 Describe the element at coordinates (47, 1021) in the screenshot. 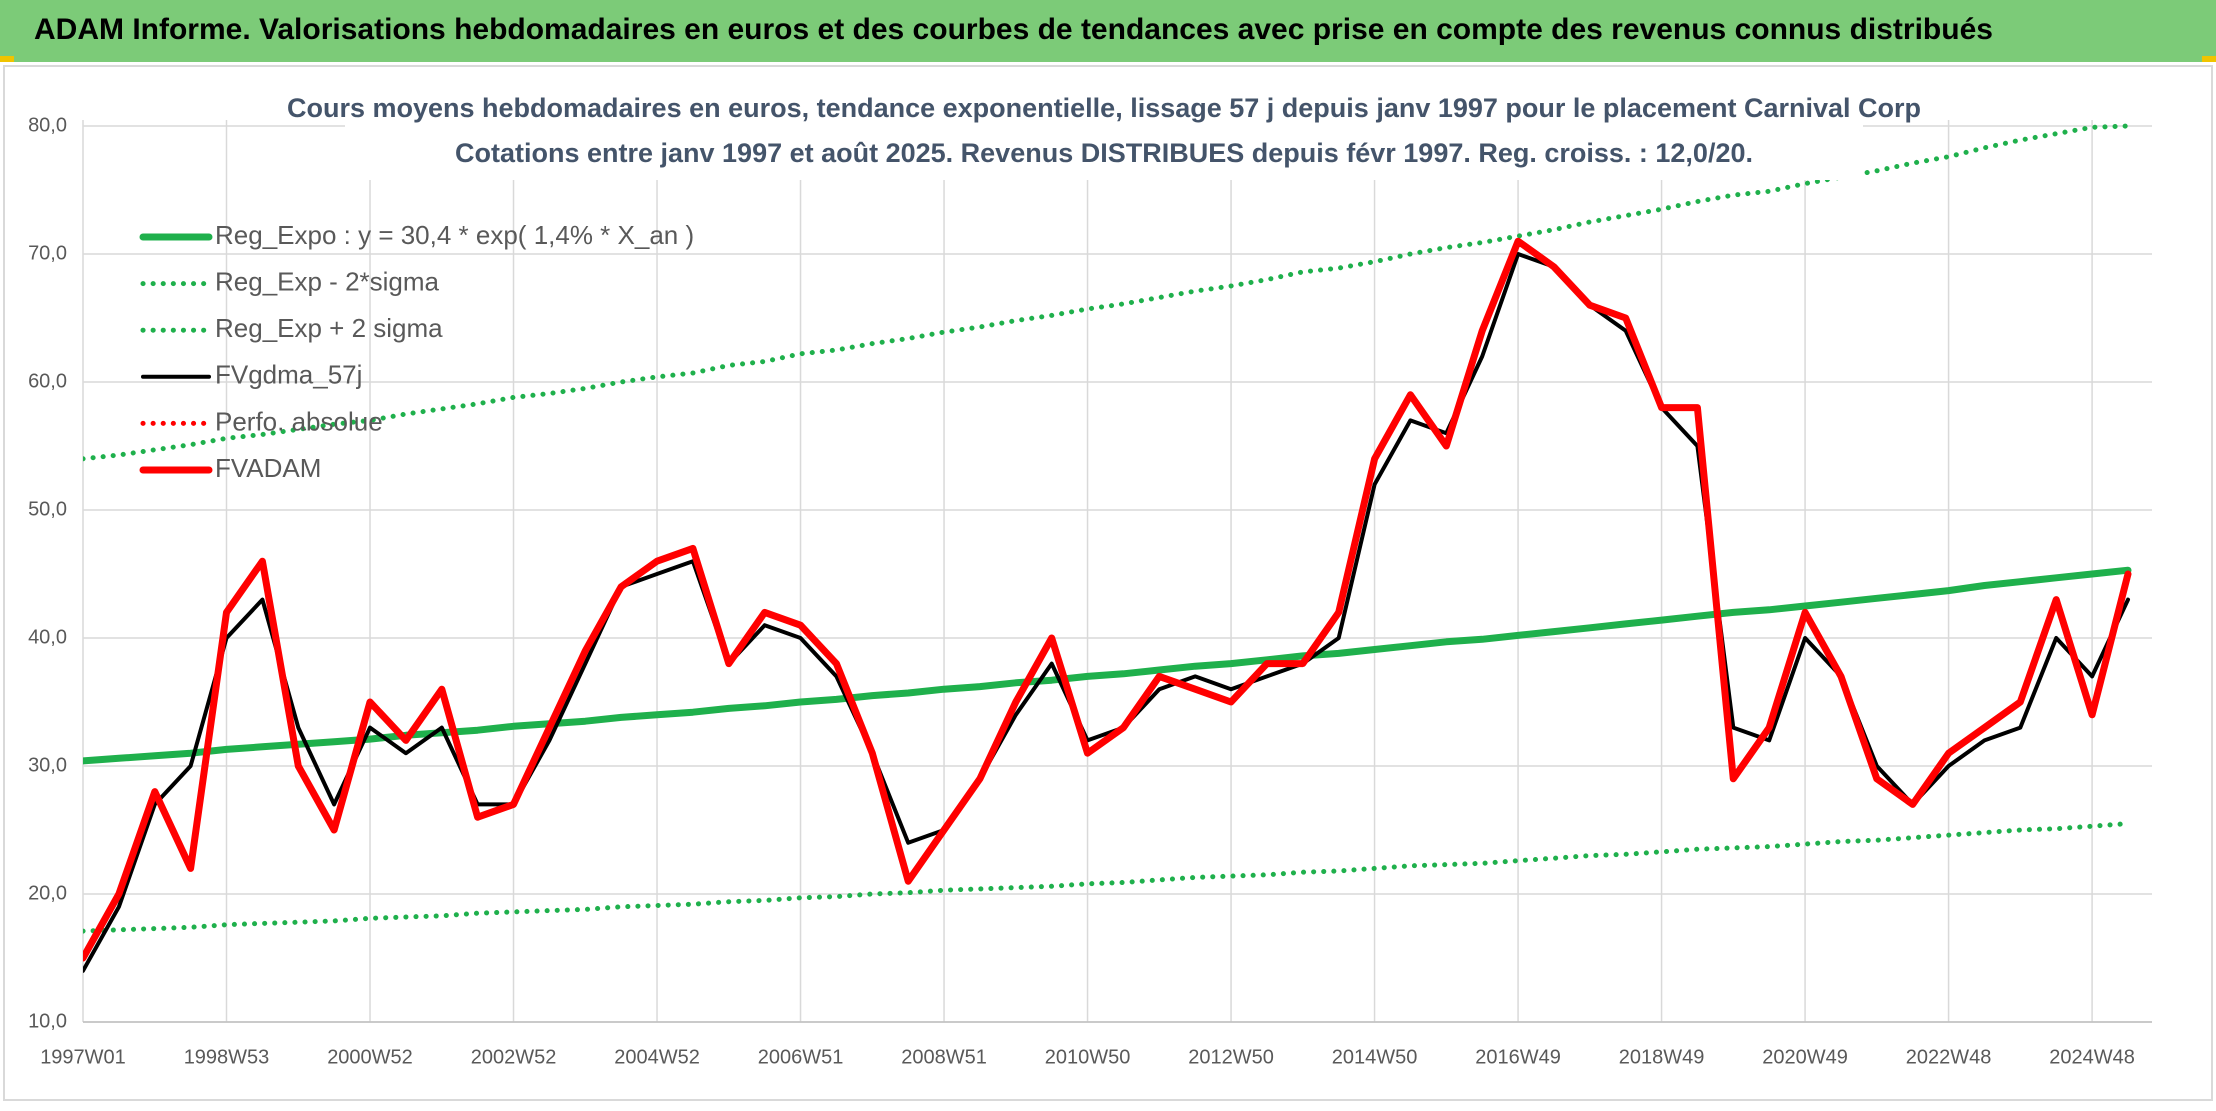

I see `y-tick-label: 10,0` at that location.